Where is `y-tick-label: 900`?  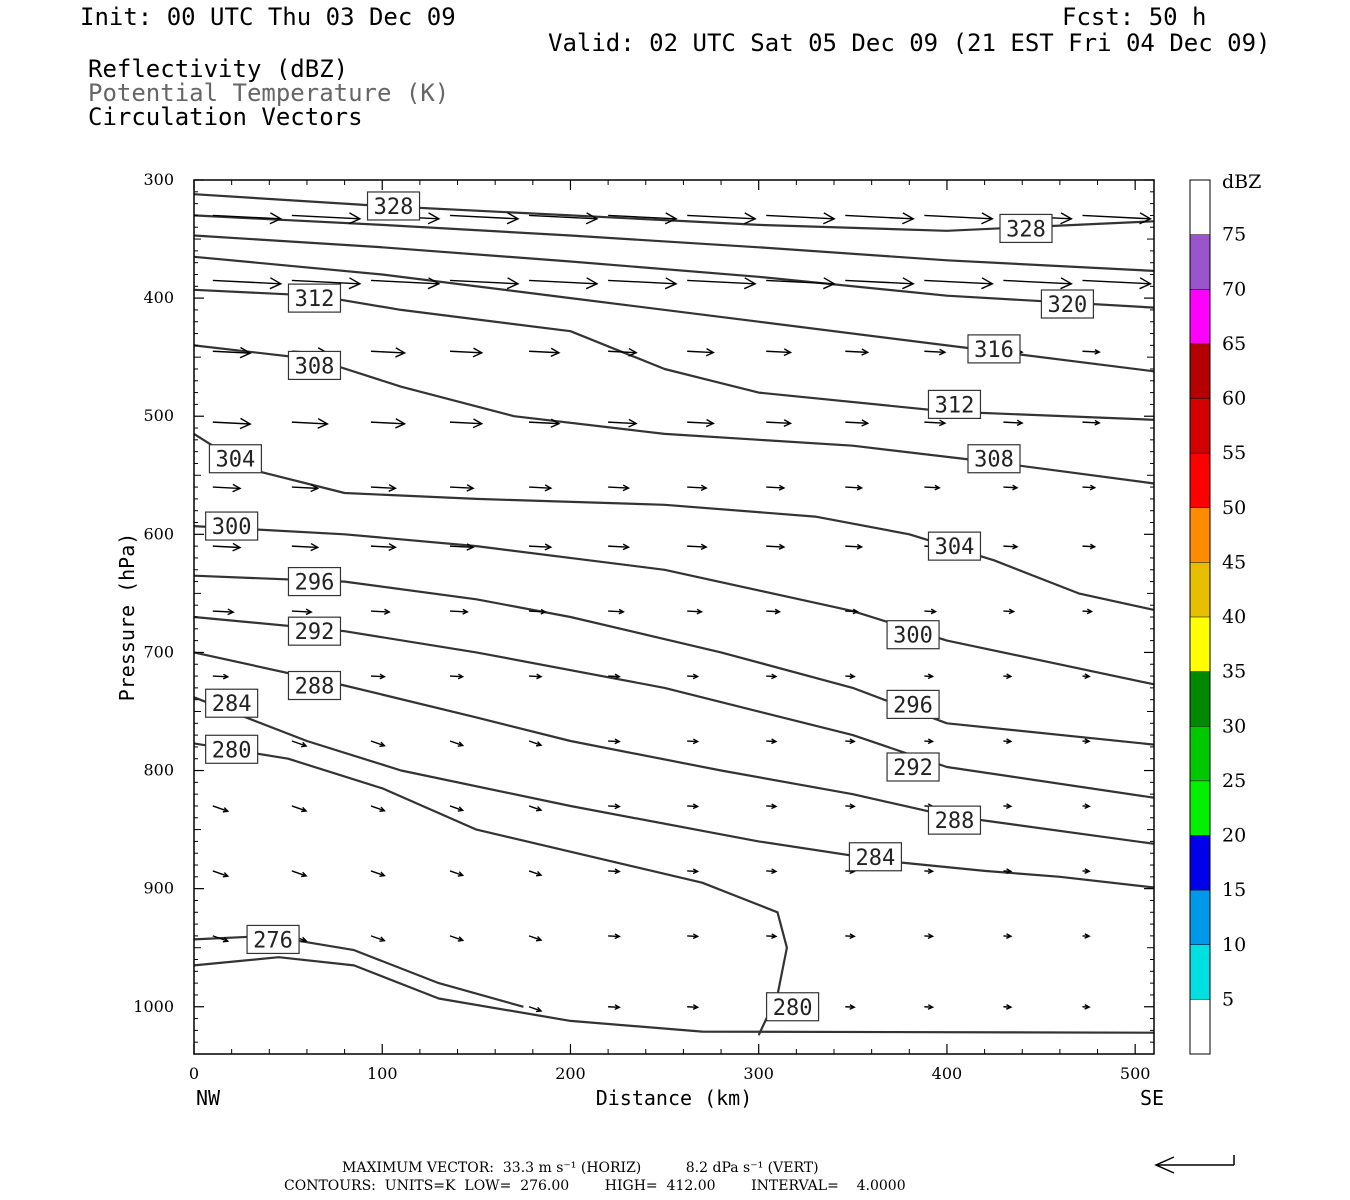 y-tick-label: 900 is located at coordinates (158, 888).